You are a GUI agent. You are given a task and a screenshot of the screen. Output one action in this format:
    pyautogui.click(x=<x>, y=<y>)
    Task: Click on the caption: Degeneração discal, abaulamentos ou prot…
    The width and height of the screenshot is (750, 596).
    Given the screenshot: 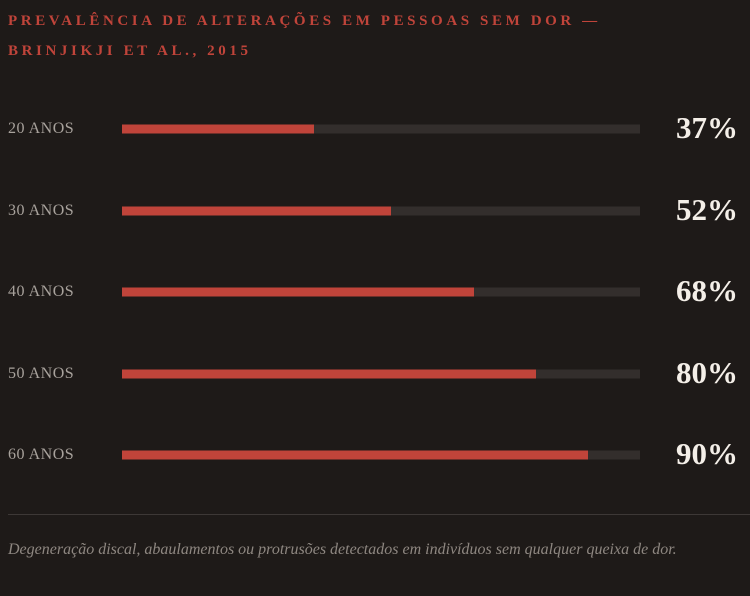 What is the action you would take?
    pyautogui.click(x=342, y=549)
    